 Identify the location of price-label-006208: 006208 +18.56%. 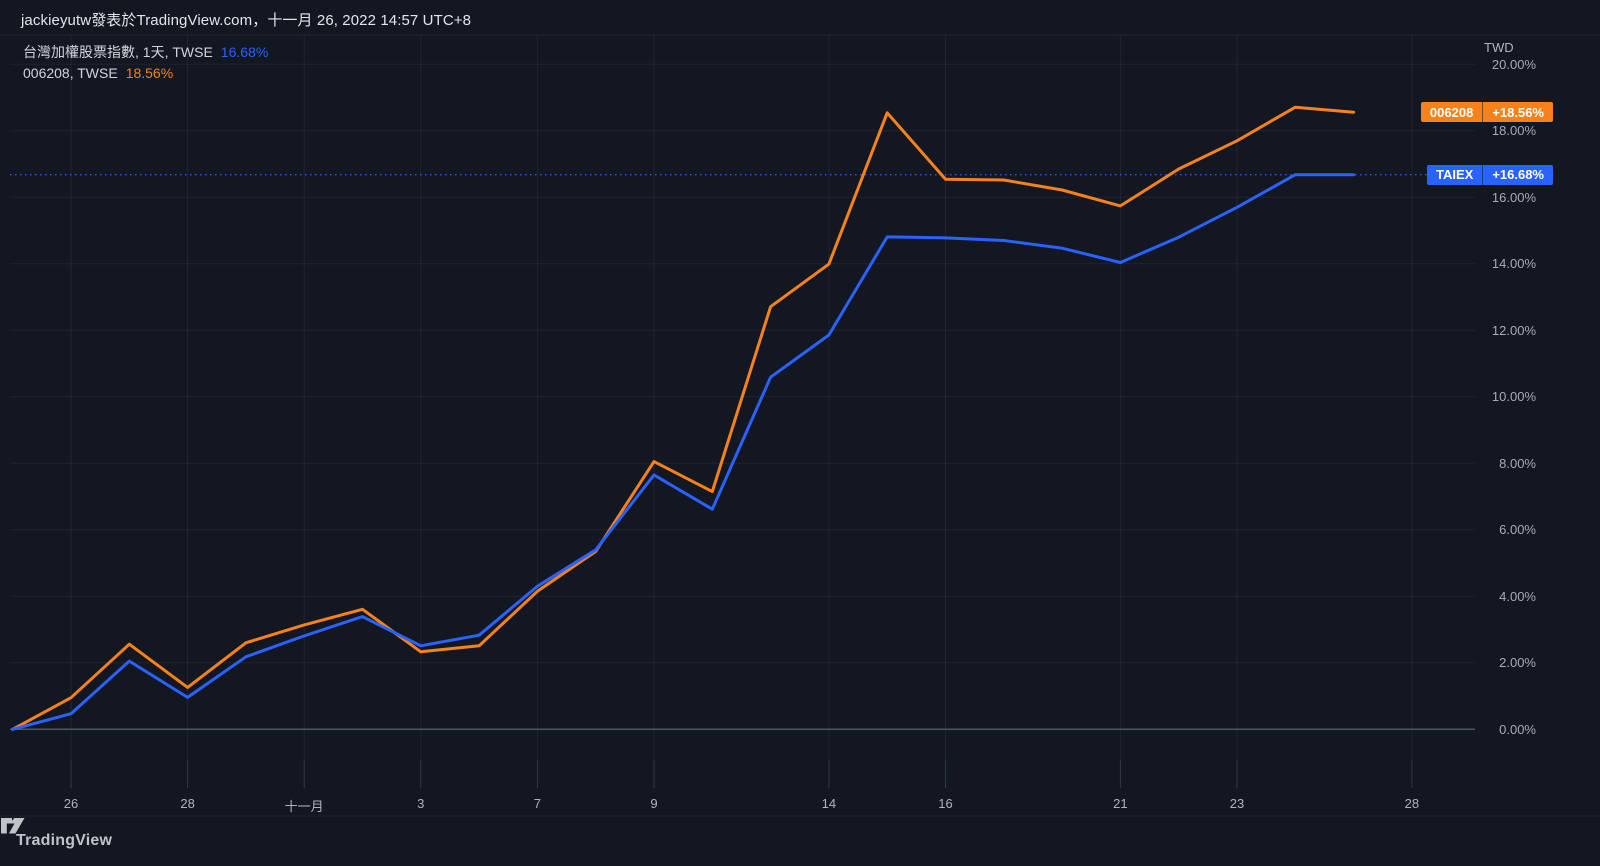
(1486, 112).